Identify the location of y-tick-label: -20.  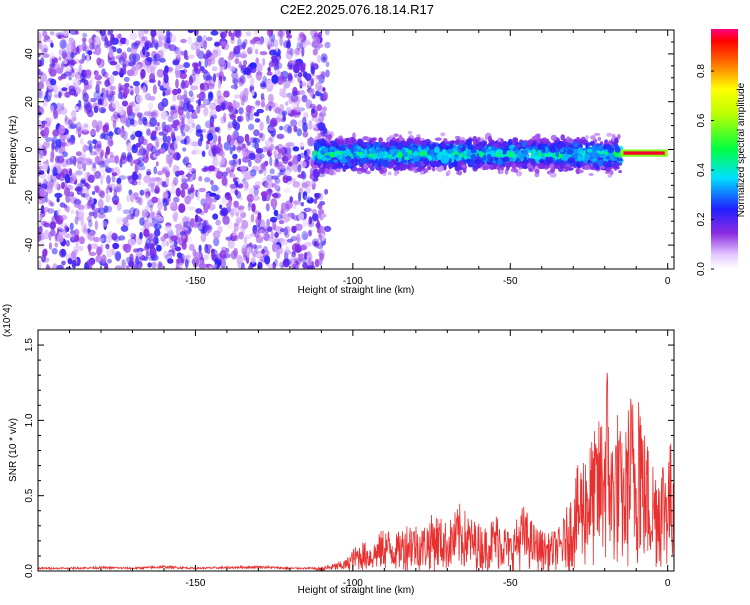
(29, 197).